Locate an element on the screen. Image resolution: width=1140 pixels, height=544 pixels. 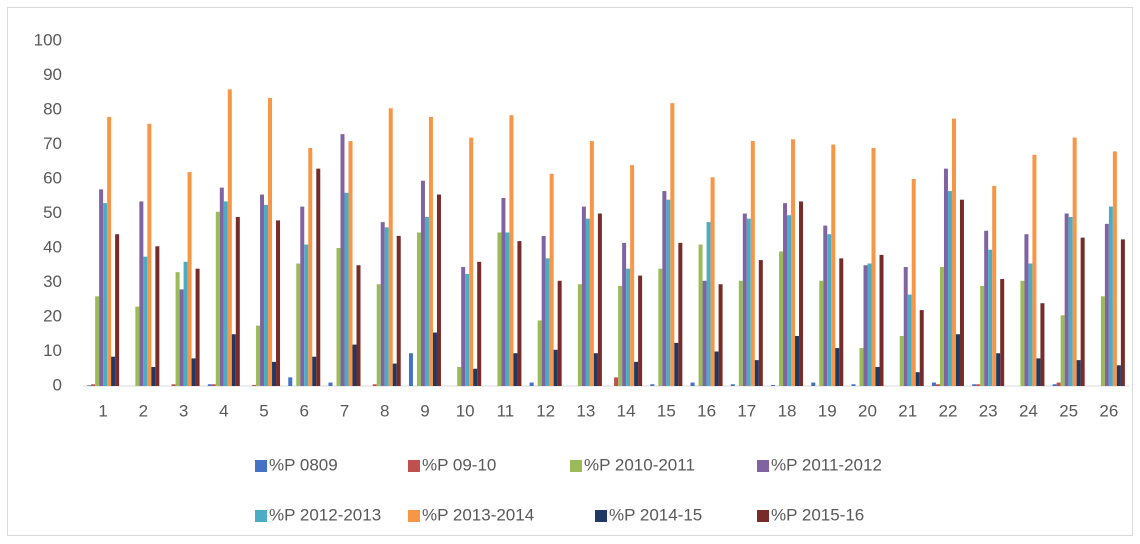
y-tick-label: 0 is located at coordinates (57, 384).